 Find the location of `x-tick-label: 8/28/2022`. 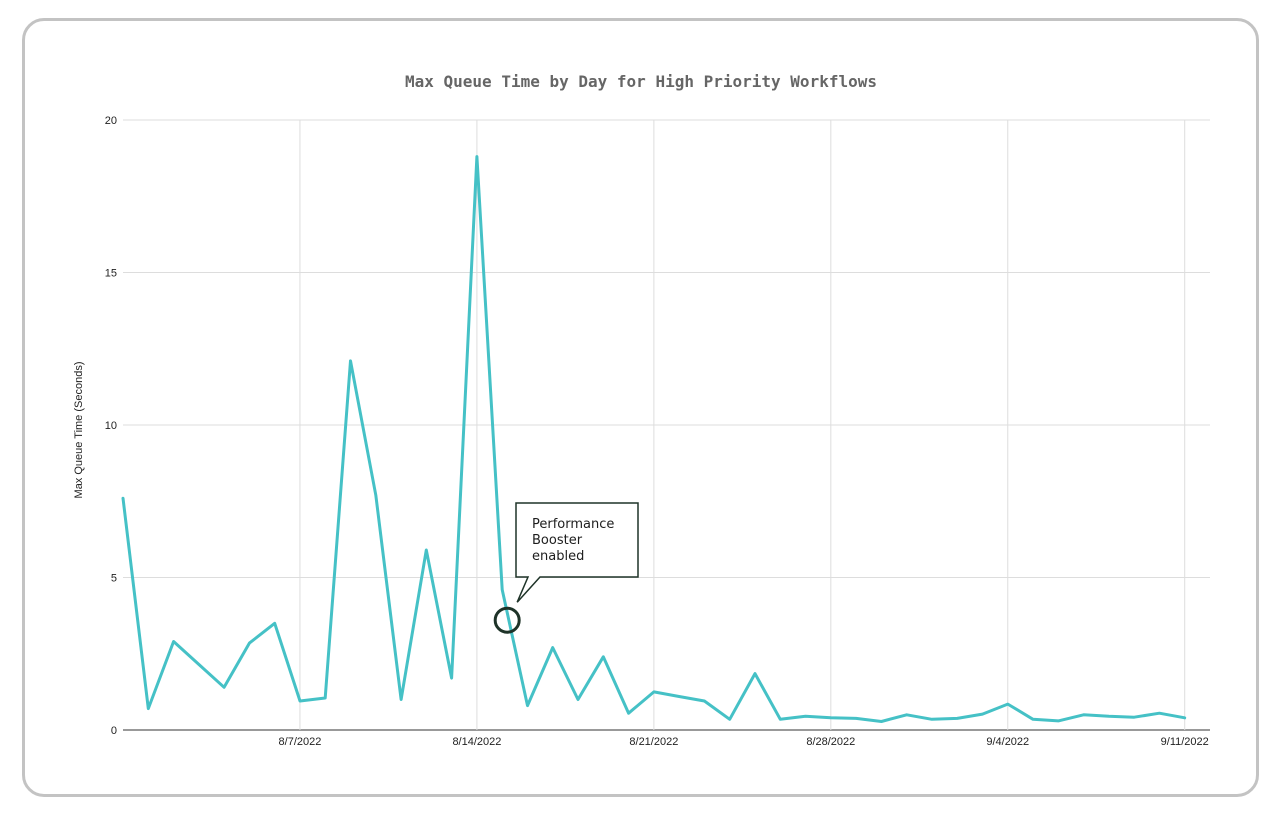

x-tick-label: 8/28/2022 is located at coordinates (830, 742).